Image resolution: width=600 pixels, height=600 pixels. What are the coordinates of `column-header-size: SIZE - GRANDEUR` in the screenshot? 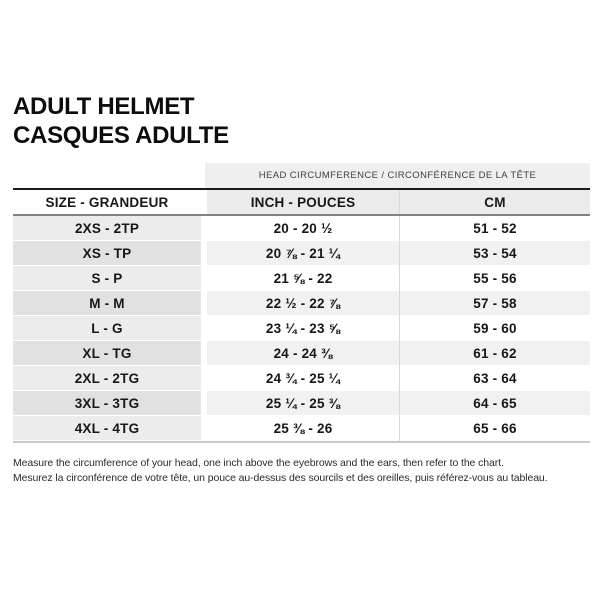 It's located at (107, 202).